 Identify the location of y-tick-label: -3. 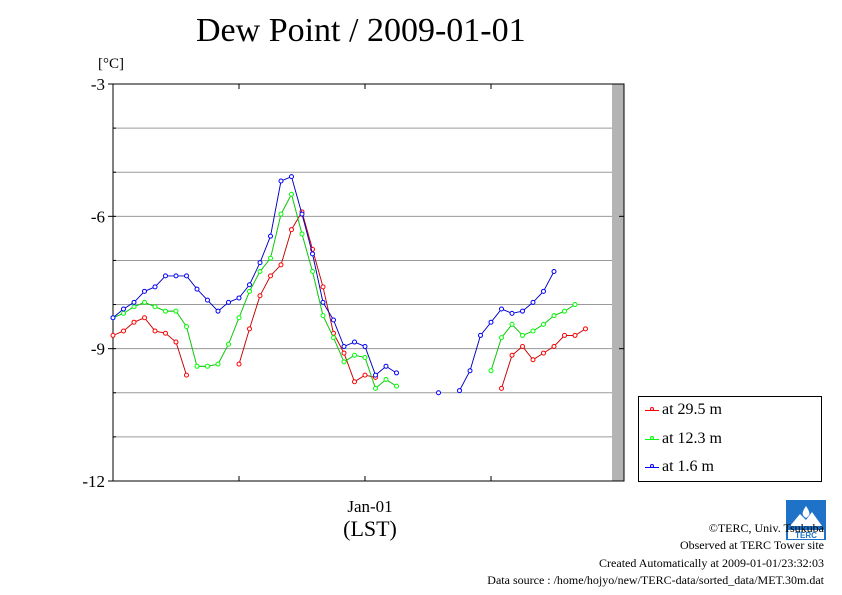
(98, 84).